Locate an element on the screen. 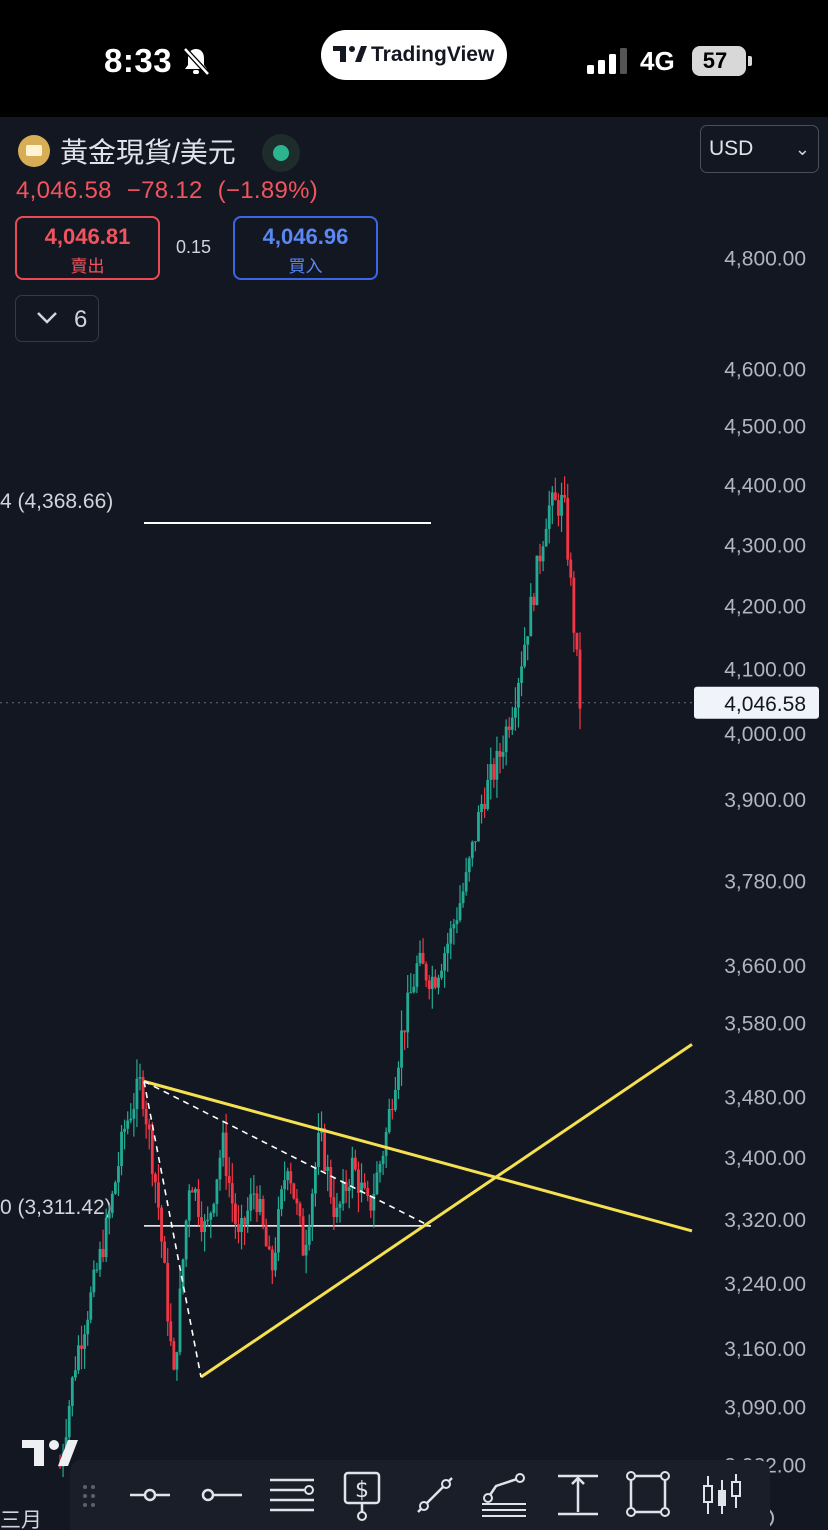 The width and height of the screenshot is (828, 1530). trend-line-icon is located at coordinates (435, 1495).